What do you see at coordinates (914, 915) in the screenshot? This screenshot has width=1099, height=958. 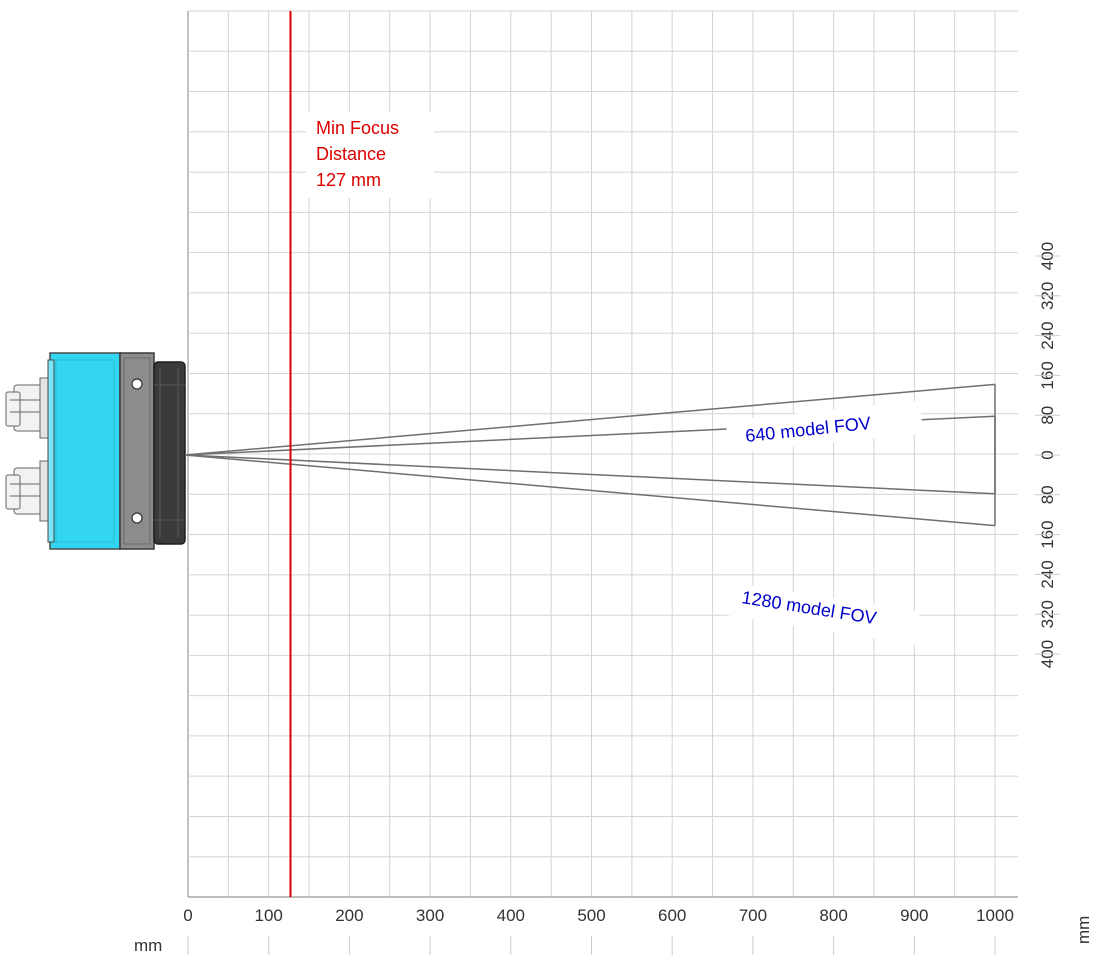 I see `x-tick-label: 900` at bounding box center [914, 915].